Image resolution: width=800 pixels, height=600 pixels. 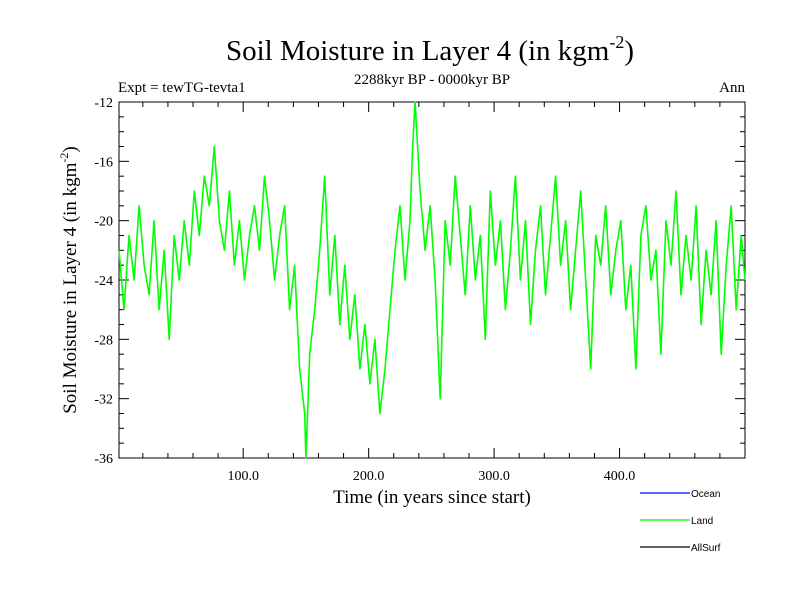 What do you see at coordinates (732, 88) in the screenshot?
I see `subtitle-right: Ann` at bounding box center [732, 88].